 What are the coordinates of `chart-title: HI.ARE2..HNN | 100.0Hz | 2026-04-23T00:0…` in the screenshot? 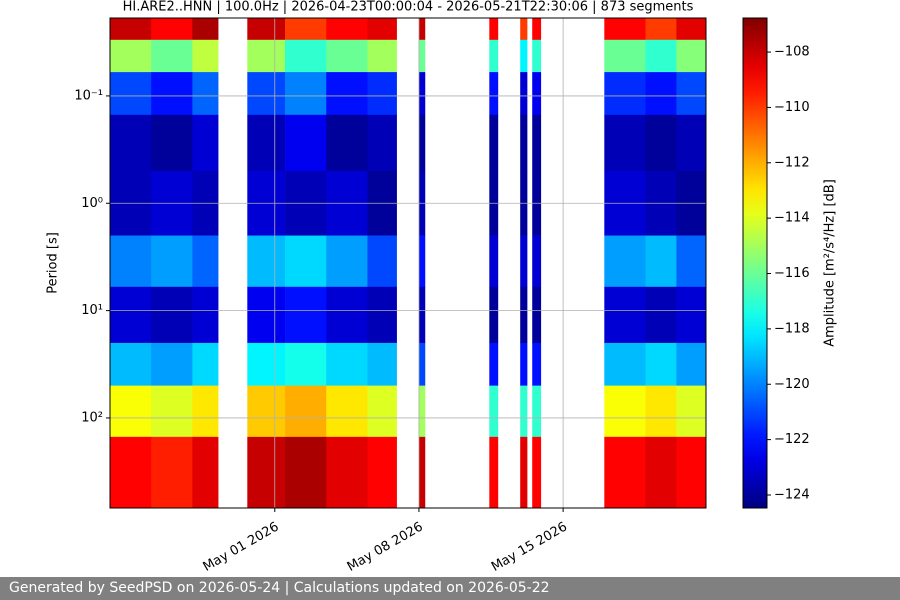 It's located at (408, 7).